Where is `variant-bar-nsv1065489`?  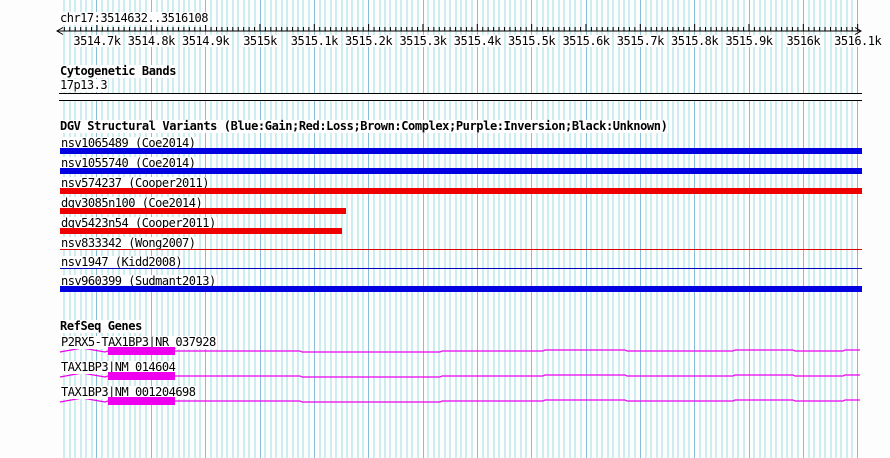
variant-bar-nsv1065489 is located at coordinates (461, 151).